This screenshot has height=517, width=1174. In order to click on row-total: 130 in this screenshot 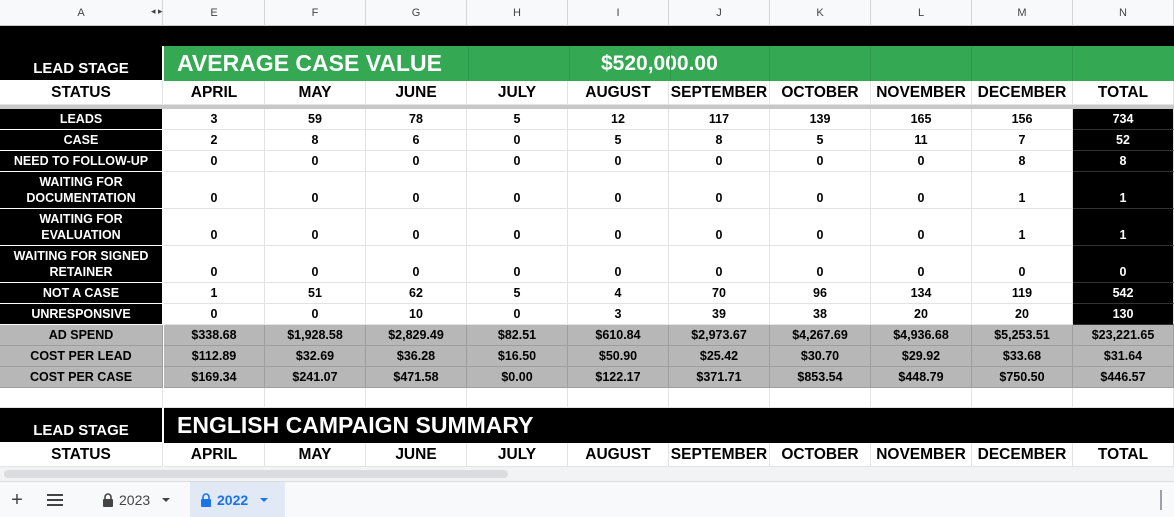, I will do `click(1123, 314)`.